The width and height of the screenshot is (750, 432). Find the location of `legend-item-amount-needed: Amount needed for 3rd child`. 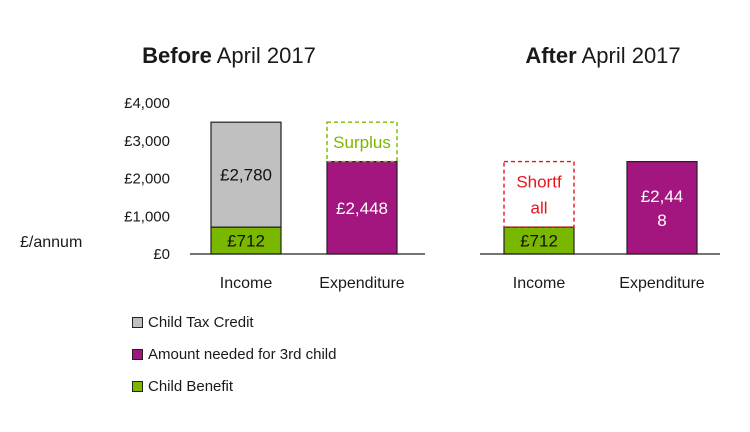

legend-item-amount-needed: Amount needed for 3rd child is located at coordinates (234, 354).